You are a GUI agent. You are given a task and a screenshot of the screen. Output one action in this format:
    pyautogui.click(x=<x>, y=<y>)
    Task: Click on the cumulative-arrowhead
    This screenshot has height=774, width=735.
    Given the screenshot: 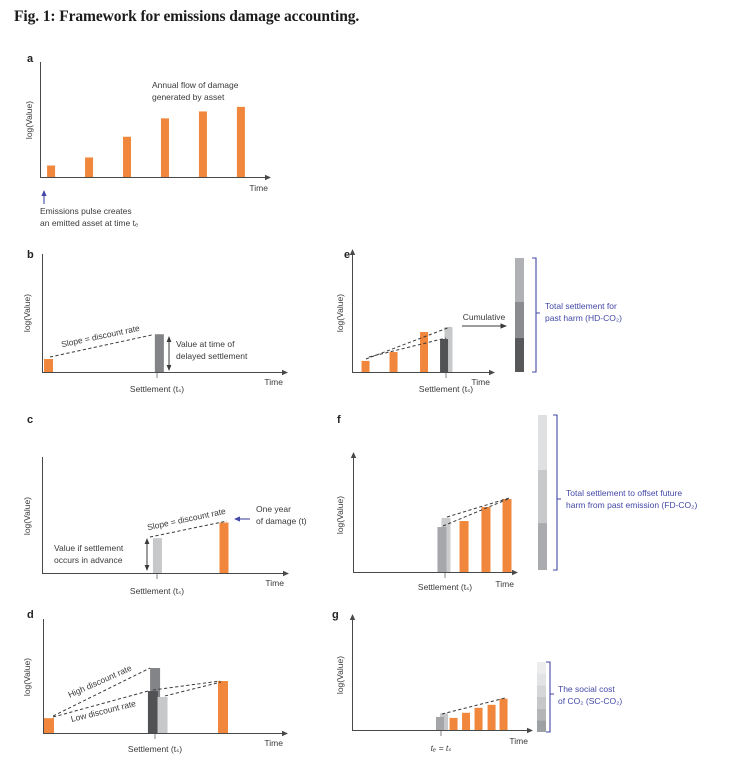 What is the action you would take?
    pyautogui.click(x=503, y=326)
    